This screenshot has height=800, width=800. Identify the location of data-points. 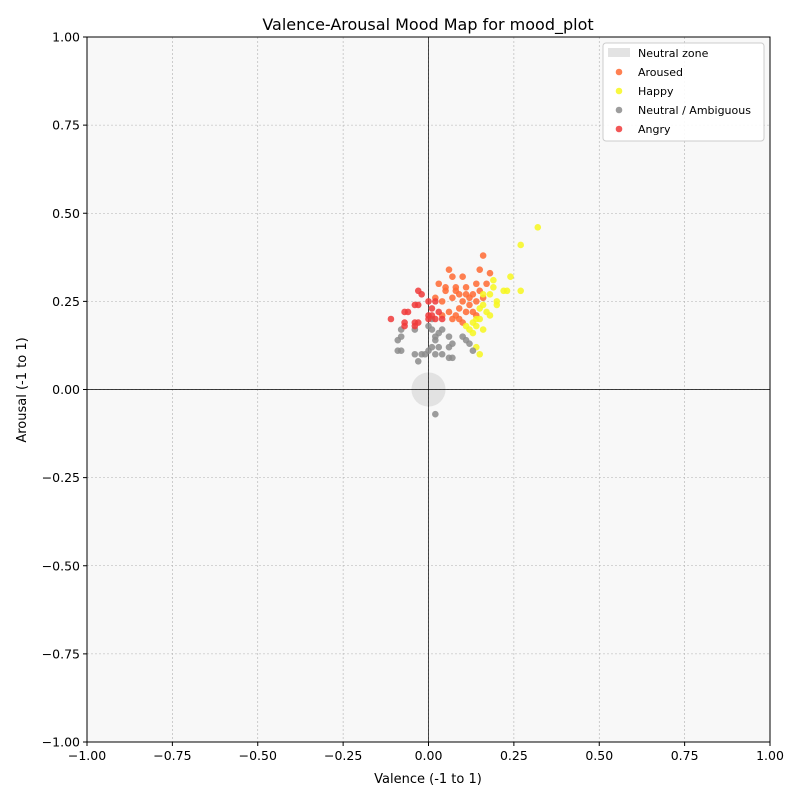
(464, 321).